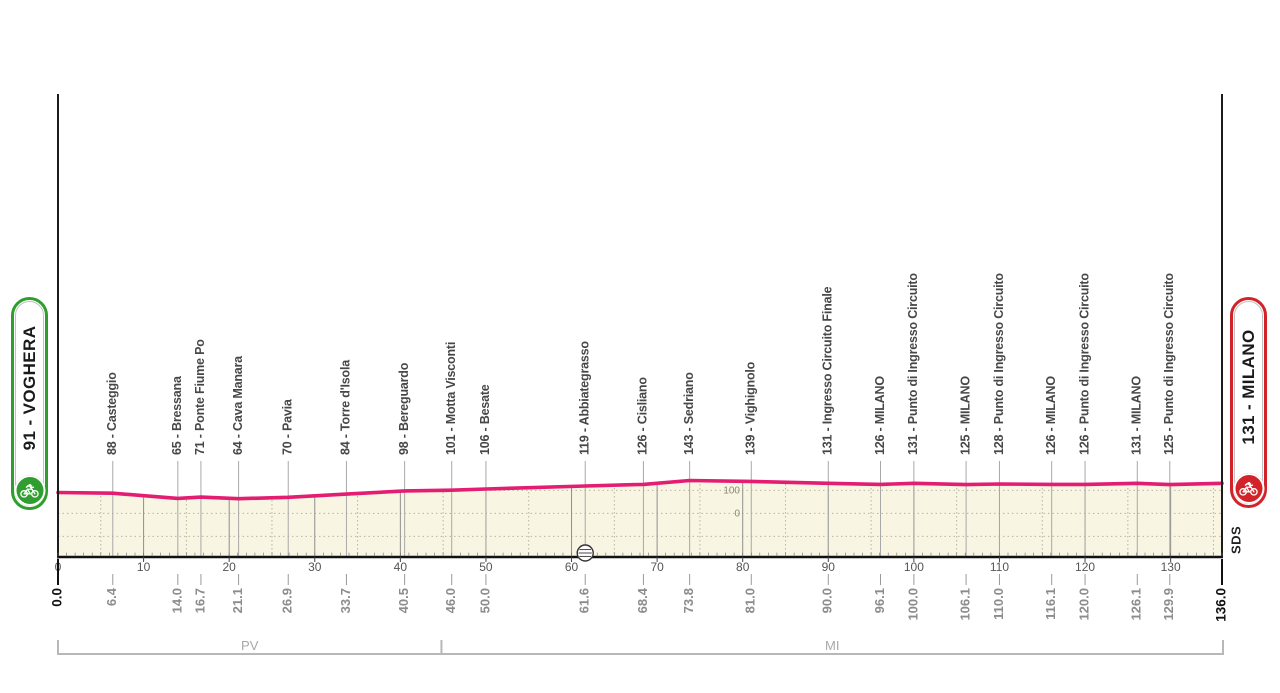  What do you see at coordinates (640, 489) in the screenshot?
I see `elevation-profile-line` at bounding box center [640, 489].